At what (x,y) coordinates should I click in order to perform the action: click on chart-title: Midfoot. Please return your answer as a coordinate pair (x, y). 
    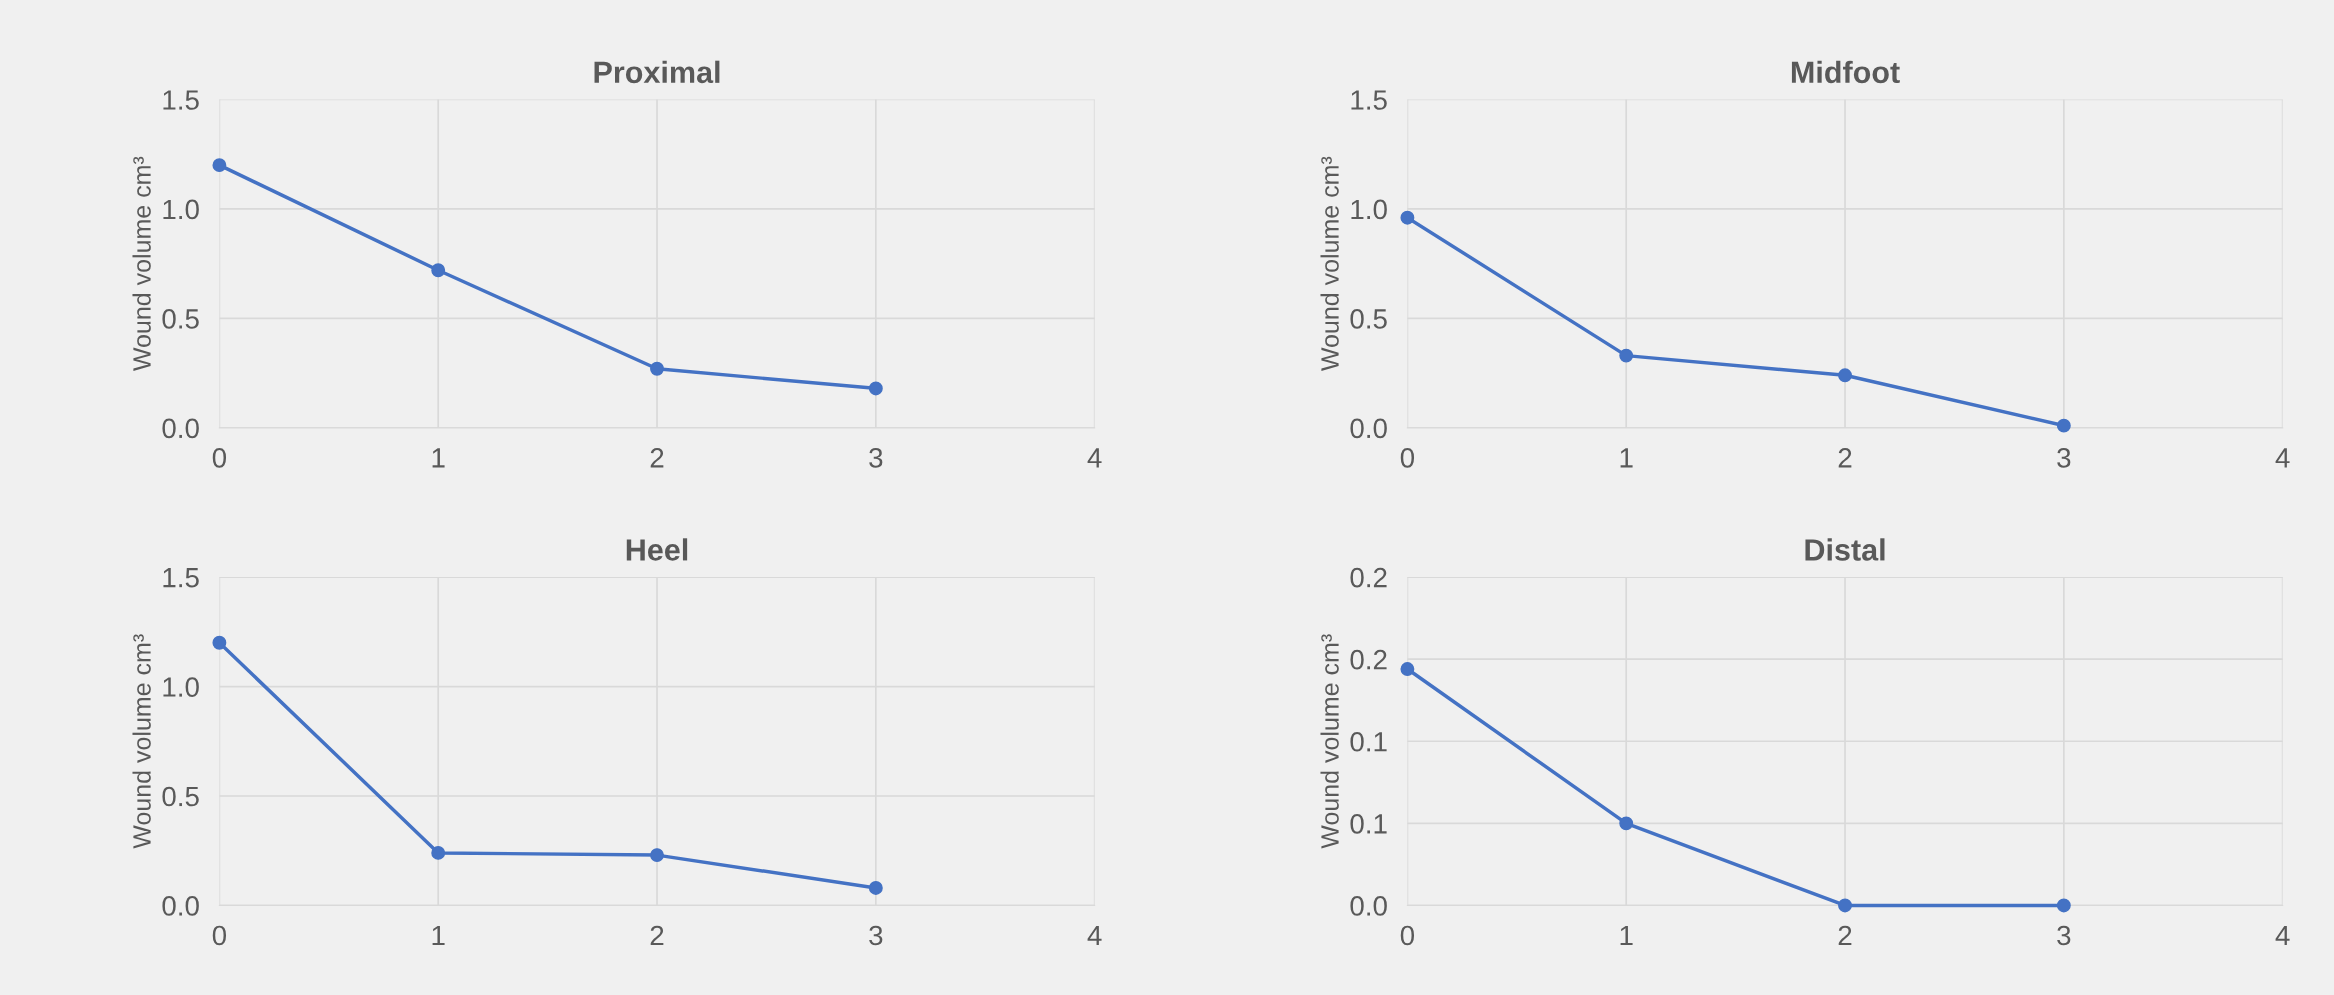
    Looking at the image, I should click on (1845, 72).